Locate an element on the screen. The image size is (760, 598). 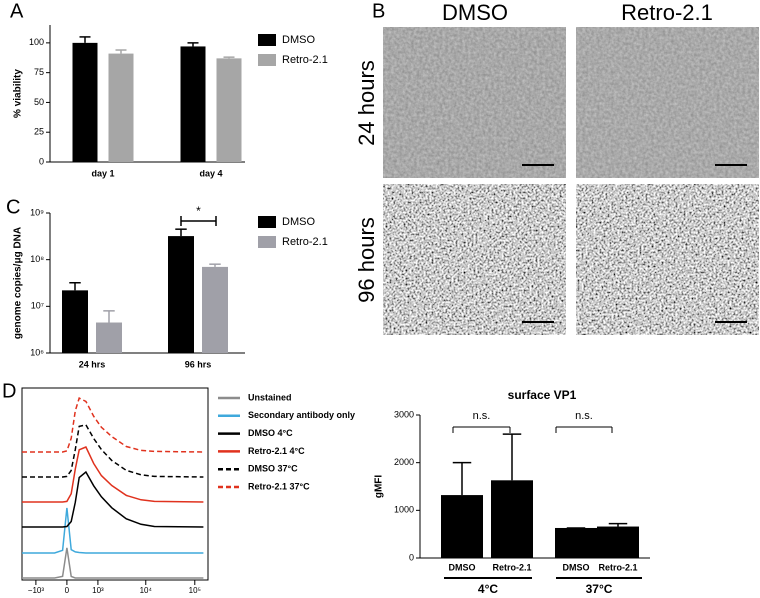
legend-label: Secondary antibody only is located at coordinates (301, 415).